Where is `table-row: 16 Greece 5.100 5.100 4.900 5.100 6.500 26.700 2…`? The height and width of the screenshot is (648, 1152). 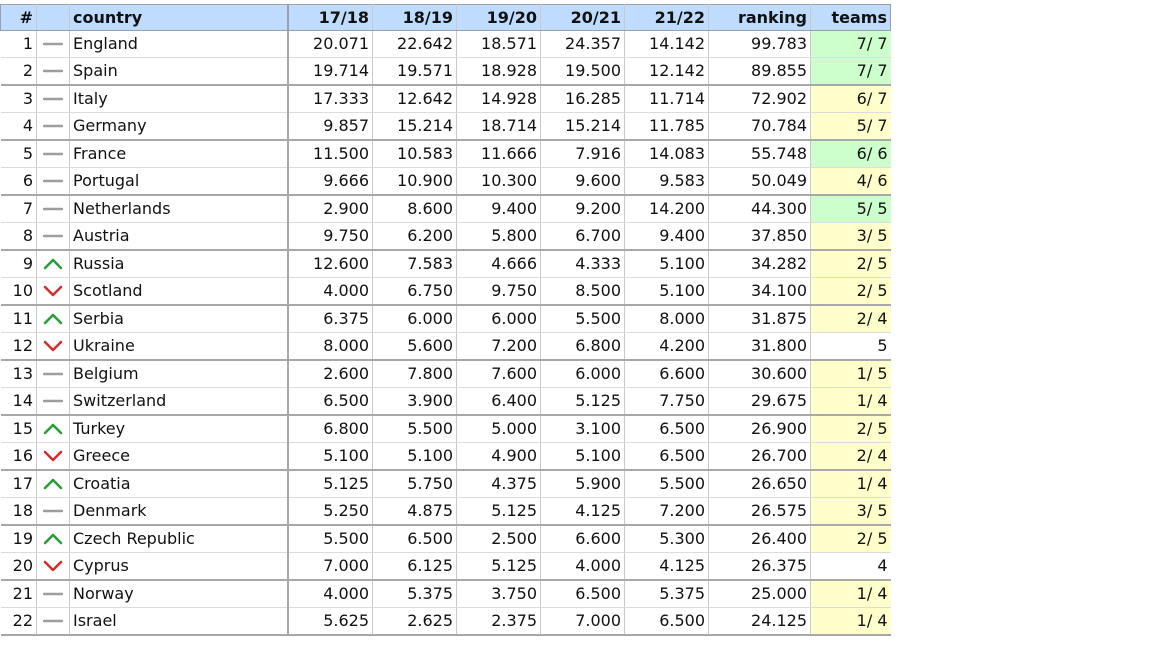
table-row: 16 Greece 5.100 5.100 4.900 5.100 6.500 26.700 2… is located at coordinates (445, 456).